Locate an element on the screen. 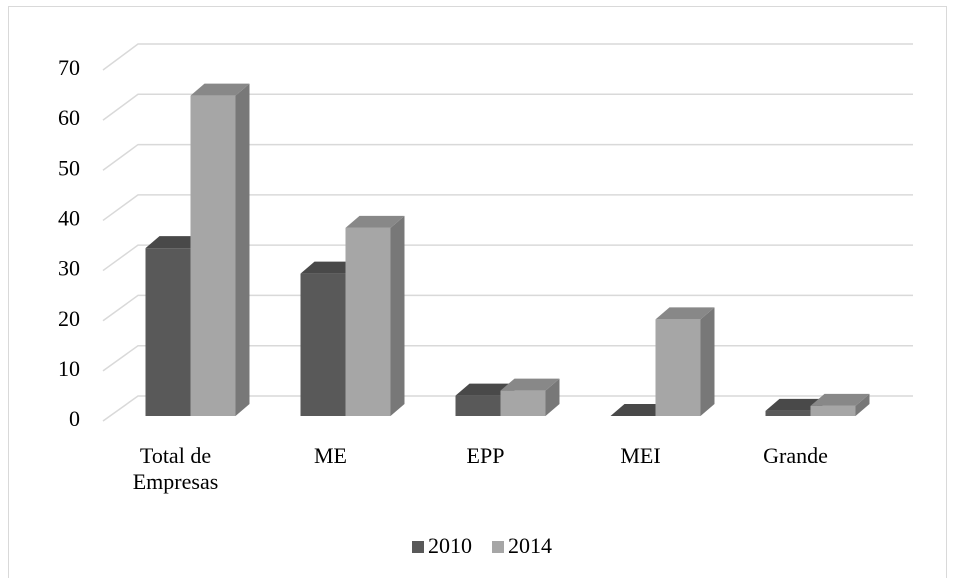 The image size is (956, 578). x-tick-label: ME is located at coordinates (330, 455).